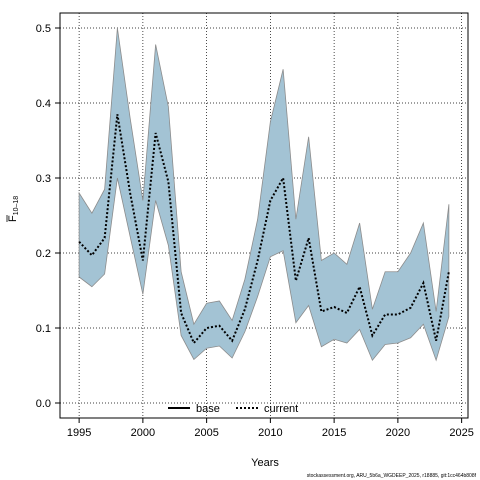 The height and width of the screenshot is (480, 480). I want to click on x-axis: 1995 2000 2005 2010 2015 2020 2025, so click(270, 428).